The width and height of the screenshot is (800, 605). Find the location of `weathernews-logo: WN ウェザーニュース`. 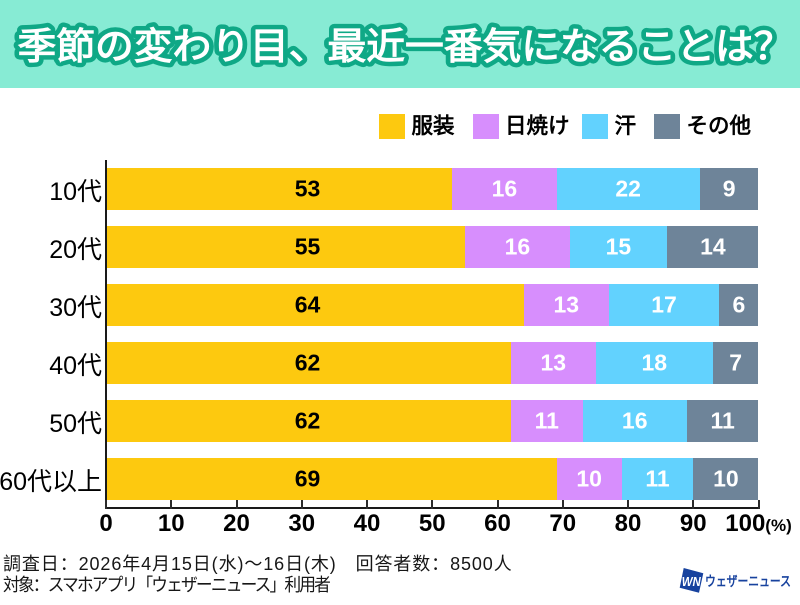

weathernews-logo: WN ウェザーニュース is located at coordinates (735, 580).